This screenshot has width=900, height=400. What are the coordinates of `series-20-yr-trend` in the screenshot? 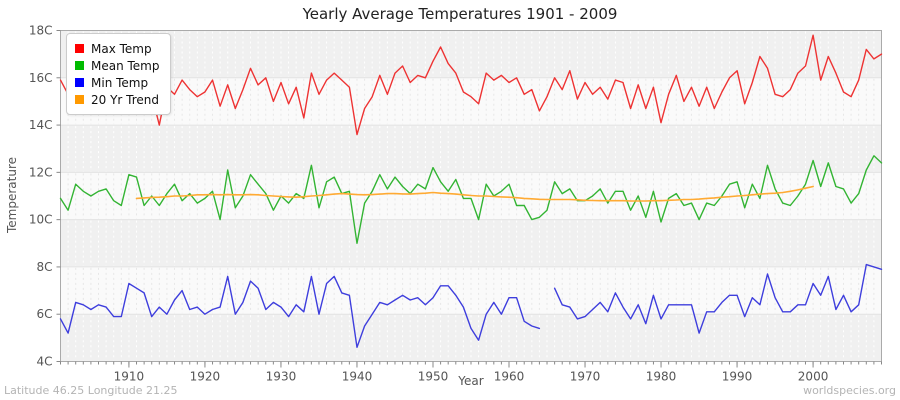 It's located at (474, 193).